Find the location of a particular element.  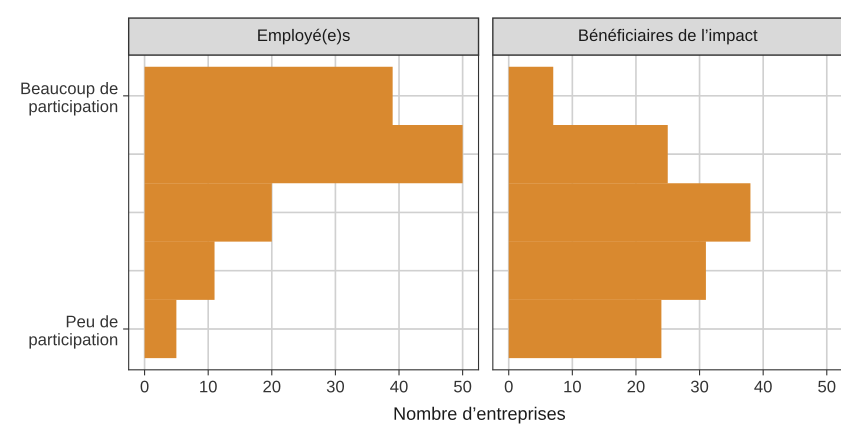

chart-title: Employé(e)s is located at coordinates (304, 36).